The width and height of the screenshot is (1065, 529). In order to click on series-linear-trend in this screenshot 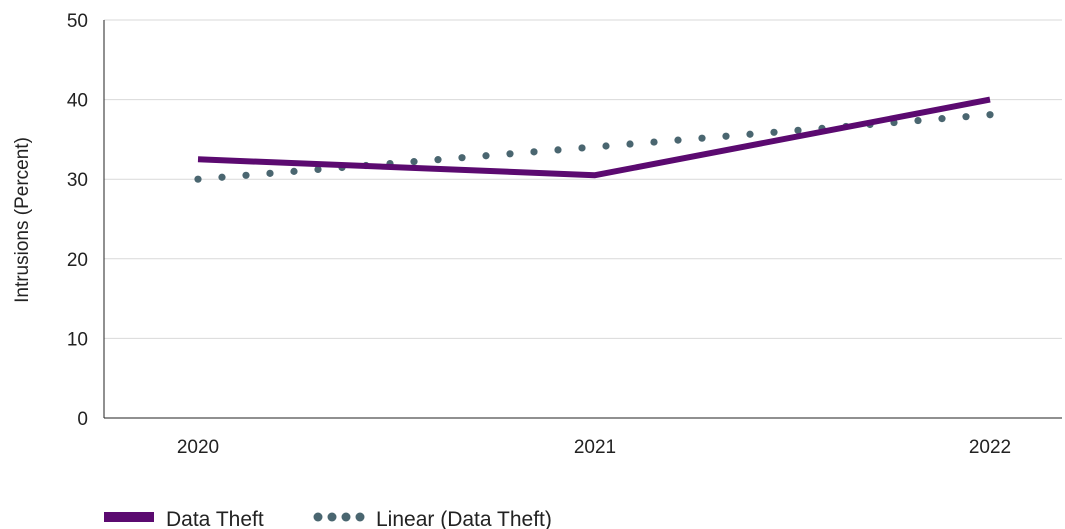, I will do `click(594, 147)`.